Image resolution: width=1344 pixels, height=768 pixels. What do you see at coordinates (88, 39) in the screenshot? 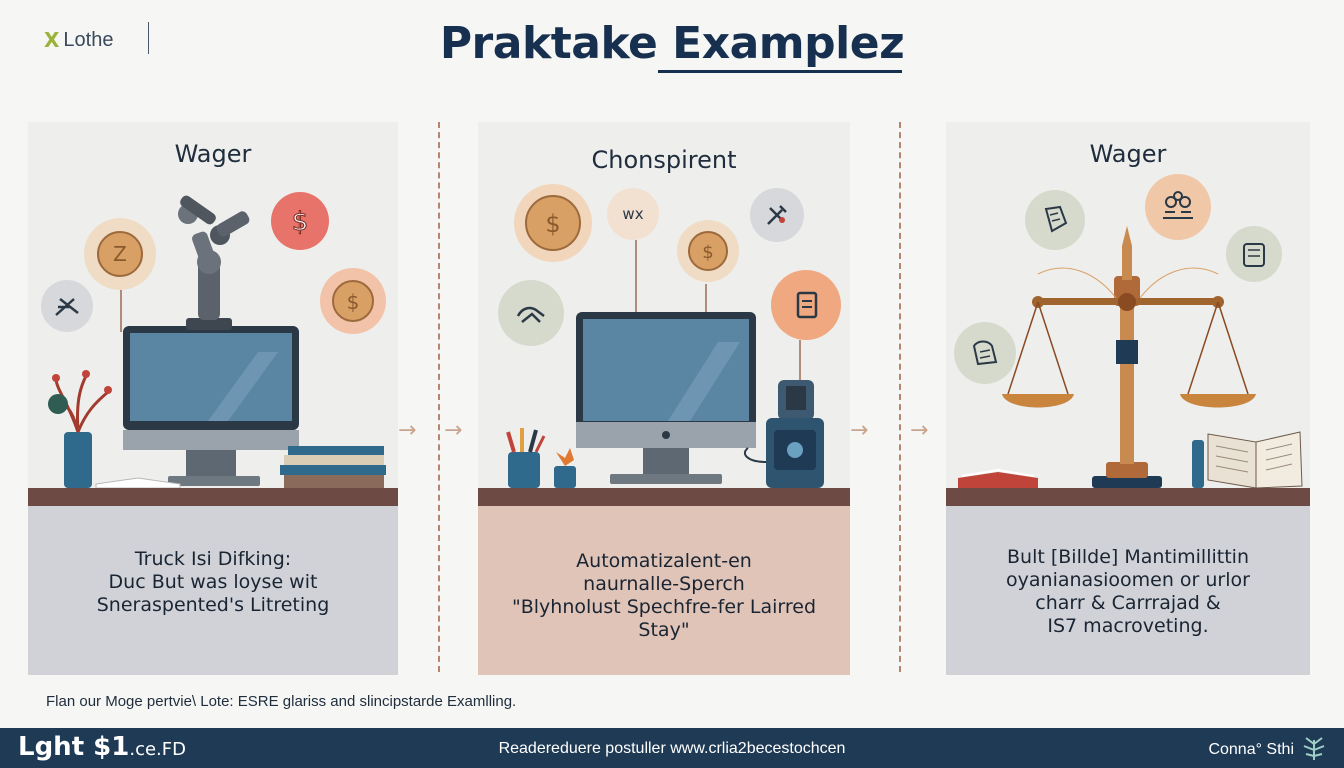
I see `brand-name: Lothe` at bounding box center [88, 39].